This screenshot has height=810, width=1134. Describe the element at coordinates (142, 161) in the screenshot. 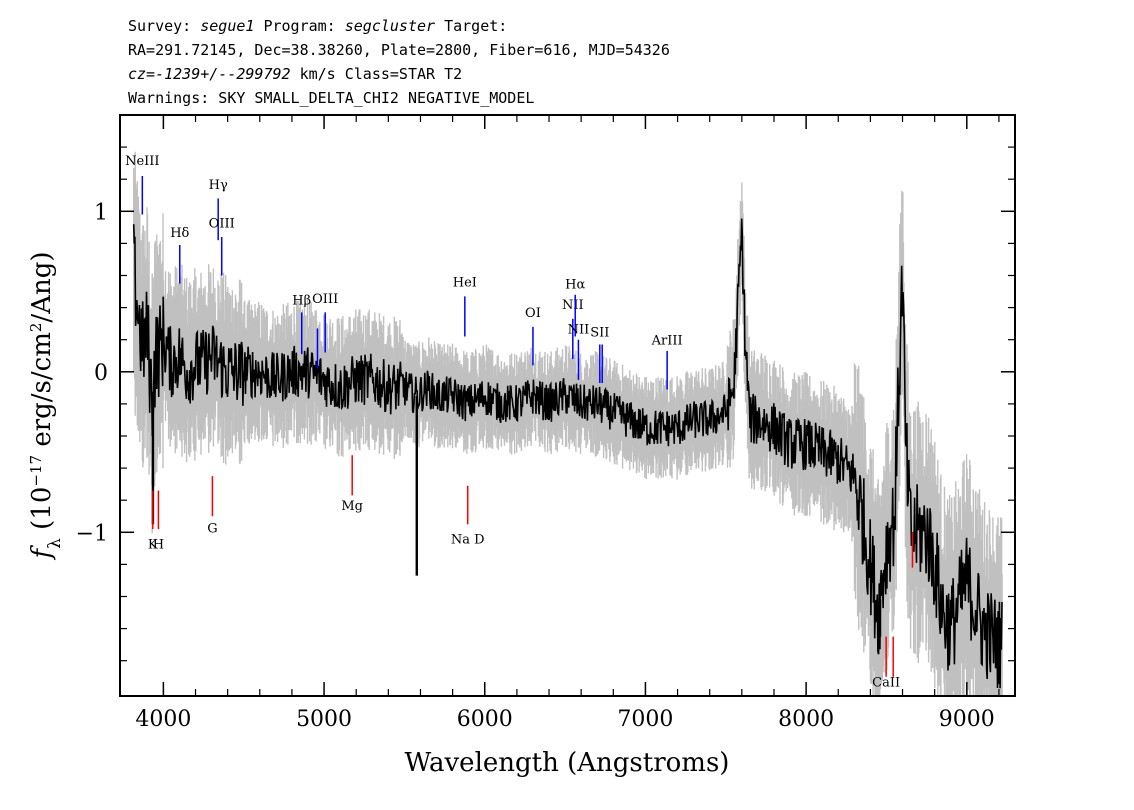

I see `emission-line-label: NeIII` at that location.